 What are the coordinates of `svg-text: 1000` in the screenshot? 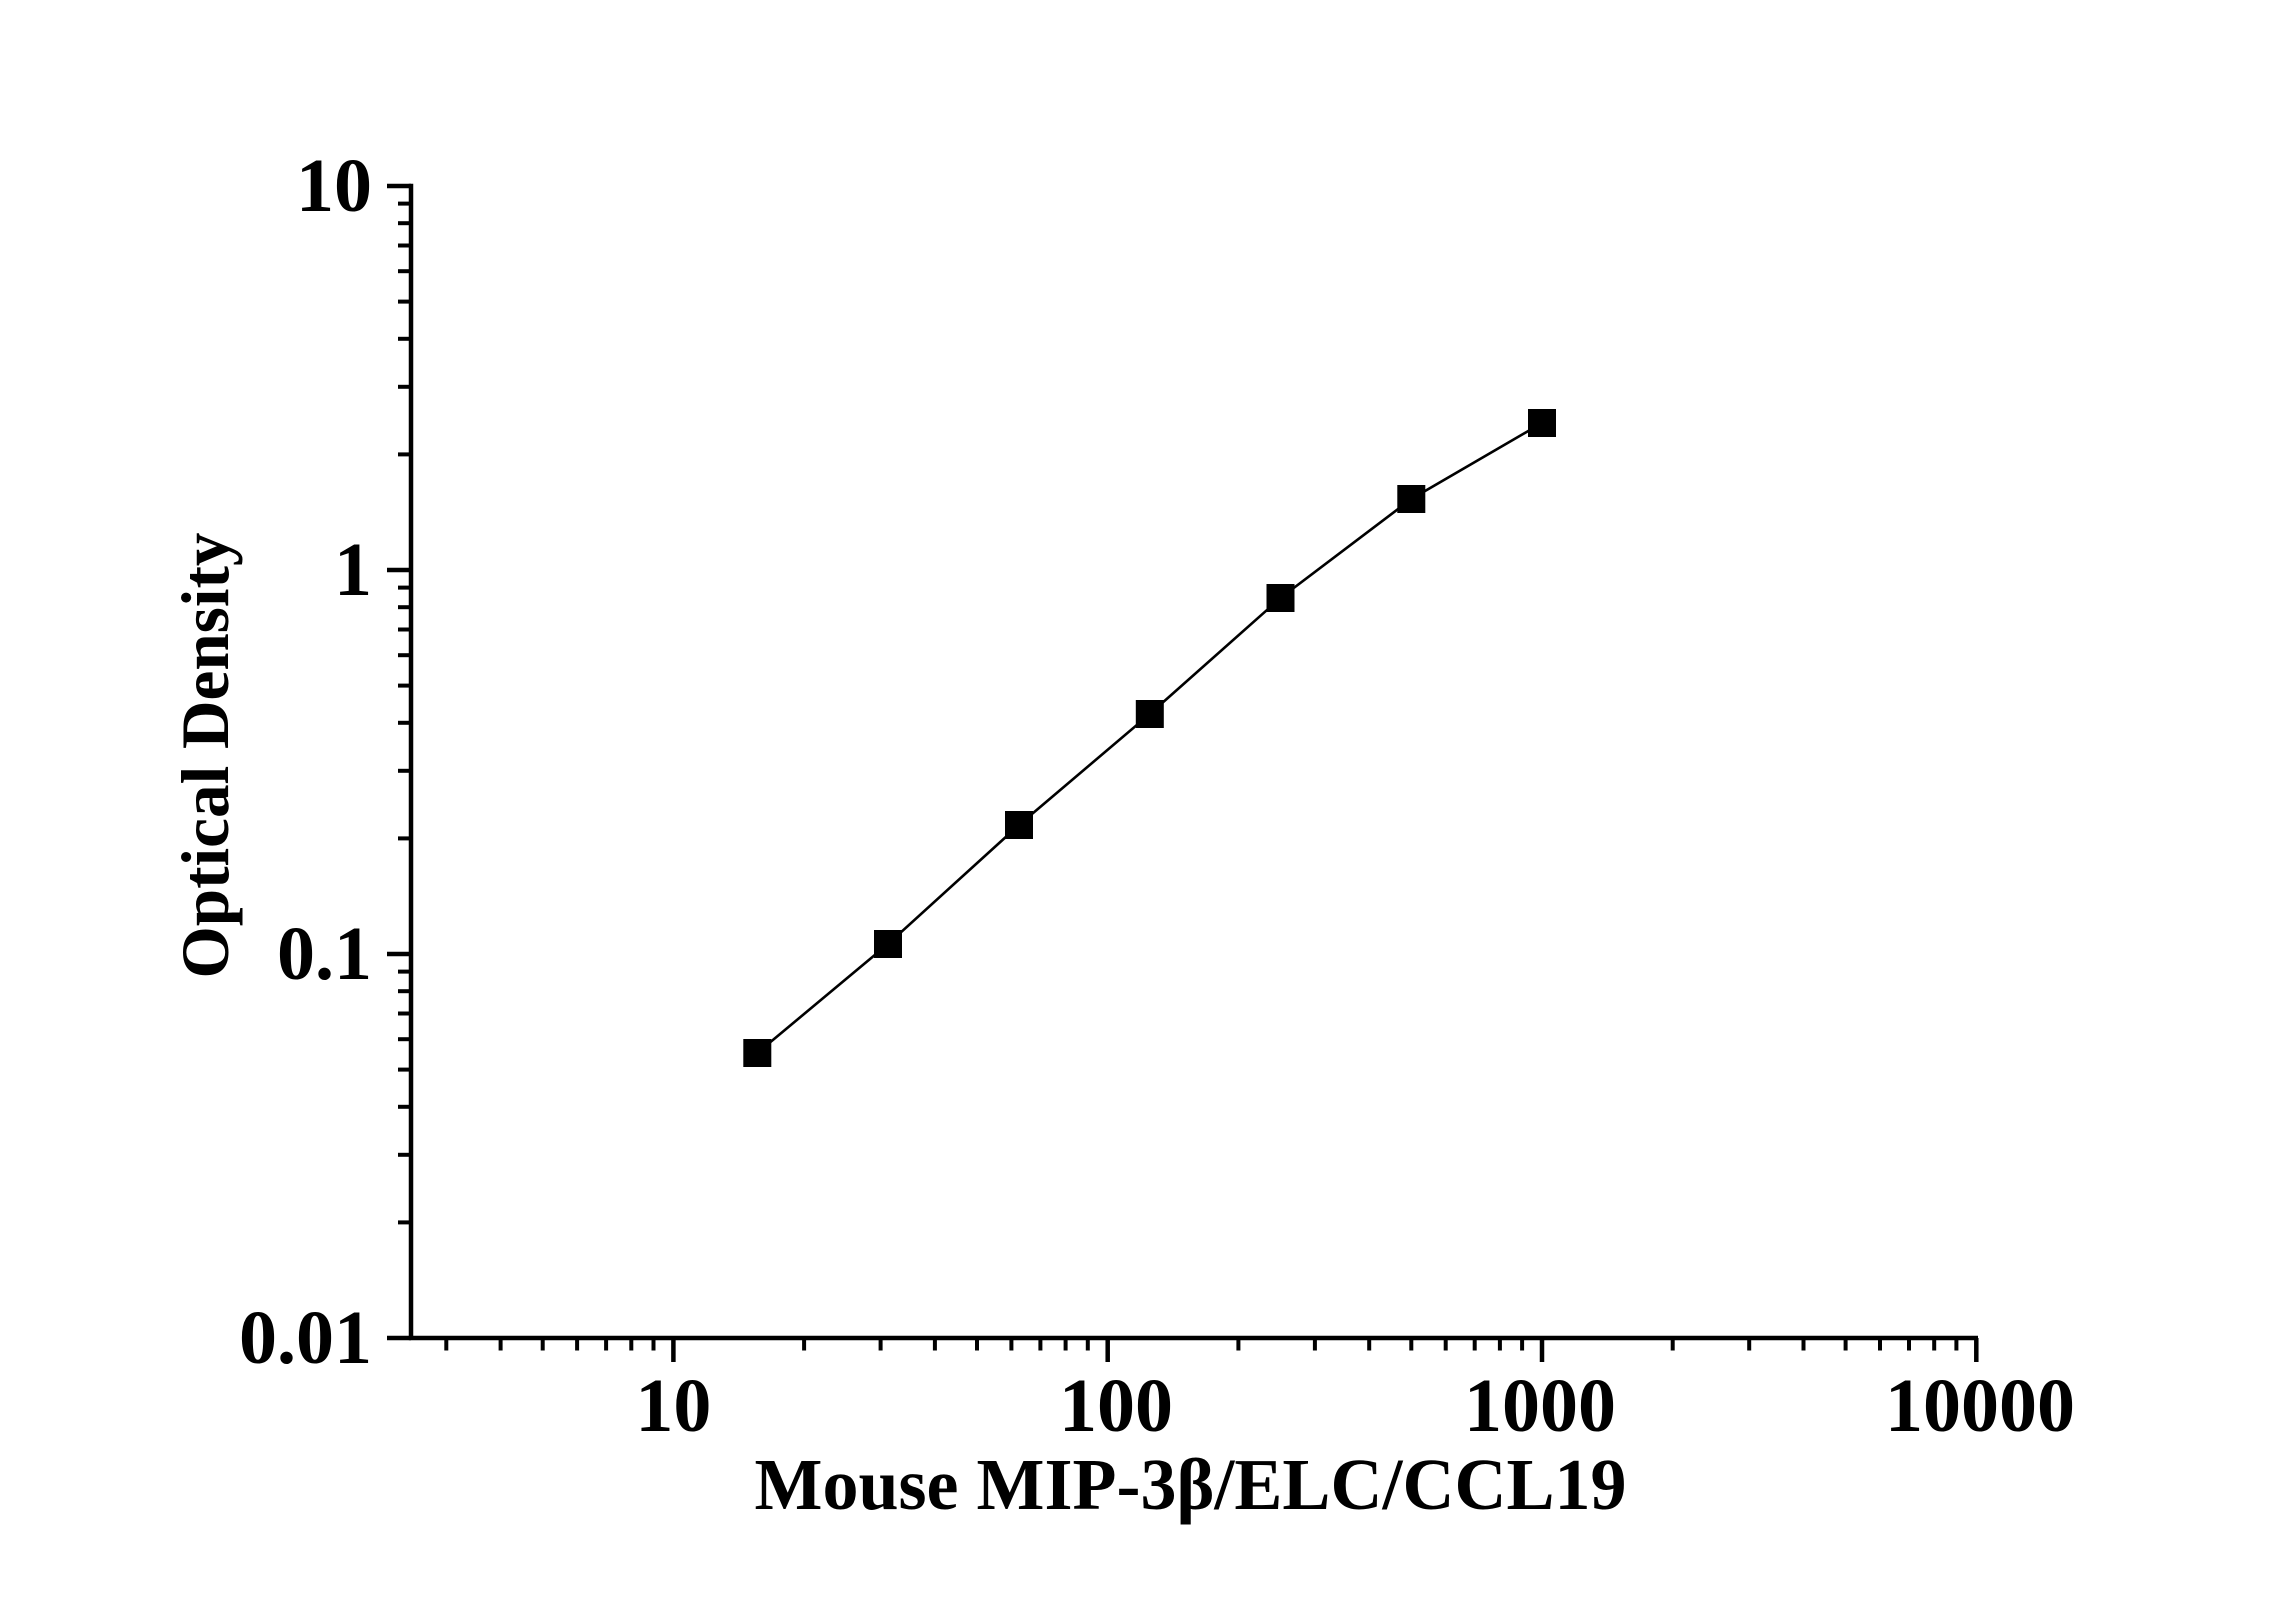 It's located at (1540, 1406).